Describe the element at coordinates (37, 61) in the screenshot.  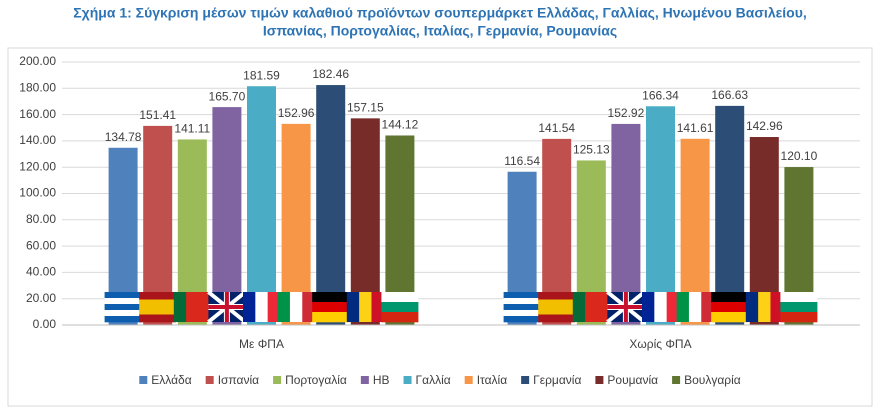
I see `y-tick-label: 200.00` at that location.